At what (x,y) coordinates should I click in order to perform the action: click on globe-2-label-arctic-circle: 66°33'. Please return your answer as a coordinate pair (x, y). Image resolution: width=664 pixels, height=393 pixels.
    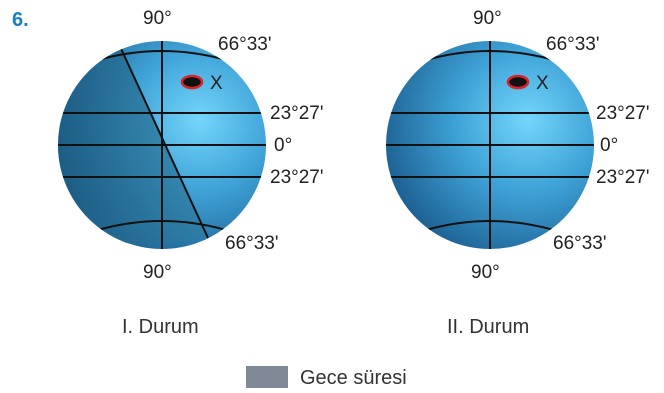
    Looking at the image, I should click on (573, 44).